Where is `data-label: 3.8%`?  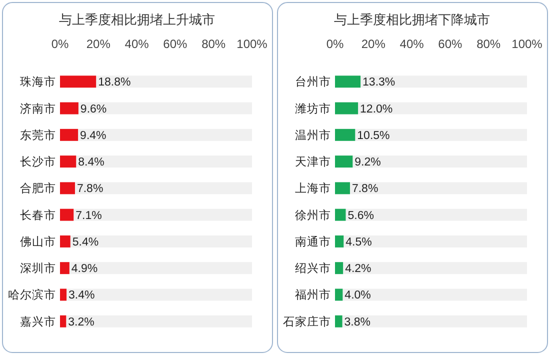 data-label: 3.8% is located at coordinates (357, 322).